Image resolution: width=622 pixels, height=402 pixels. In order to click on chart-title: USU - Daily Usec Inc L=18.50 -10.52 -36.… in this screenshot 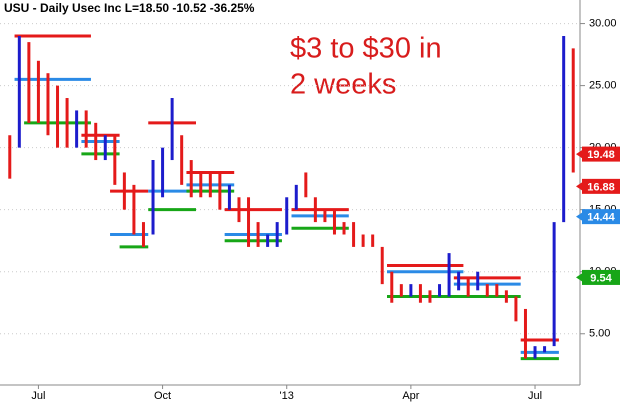, I will do `click(129, 8)`.